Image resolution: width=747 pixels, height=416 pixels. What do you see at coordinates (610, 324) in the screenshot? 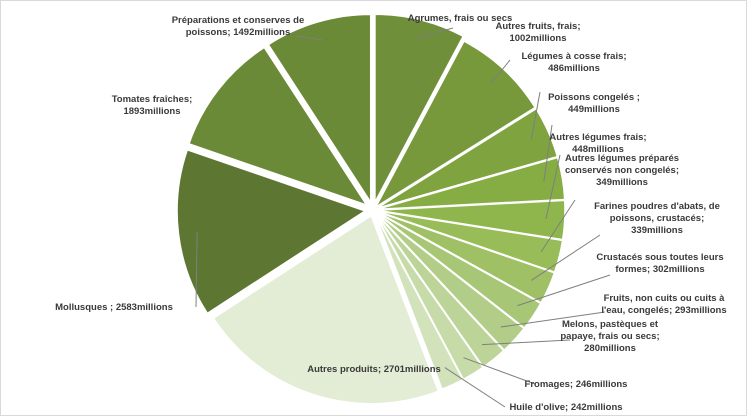
I see `slice-label-line: Melons, pastèques et` at bounding box center [610, 324].